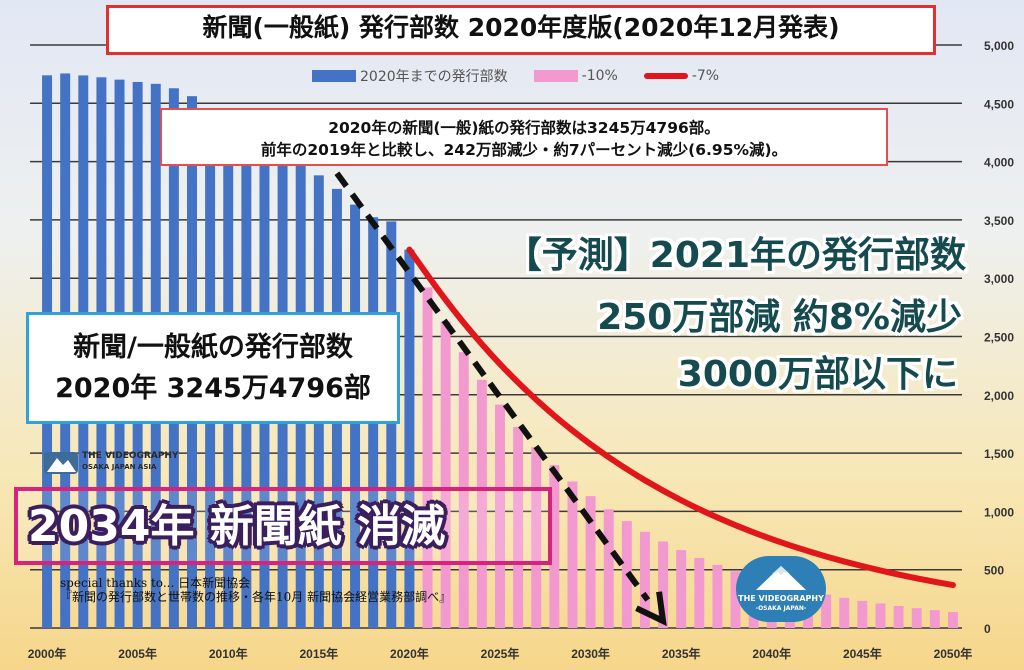 This screenshot has height=670, width=1024. Describe the element at coordinates (555, 76) in the screenshot. I see `legend-swatch-minus10` at that location.